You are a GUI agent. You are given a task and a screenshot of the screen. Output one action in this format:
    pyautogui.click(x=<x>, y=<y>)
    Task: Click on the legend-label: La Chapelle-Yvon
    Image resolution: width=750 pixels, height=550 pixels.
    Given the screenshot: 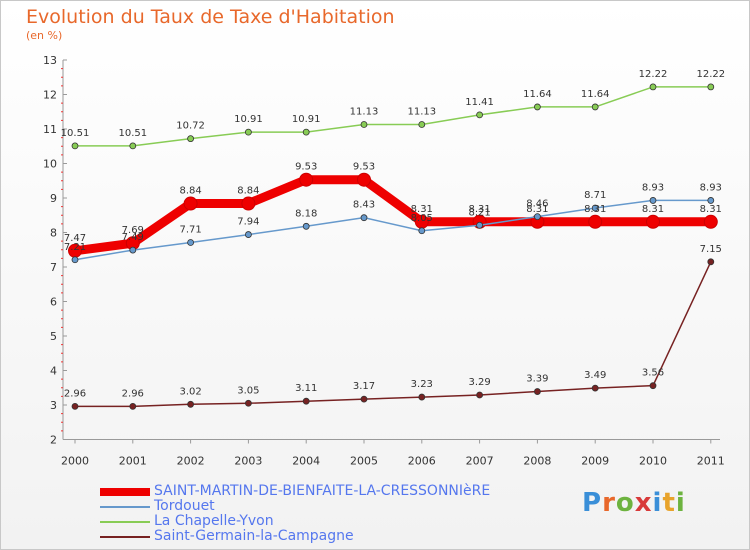 What is the action you would take?
    pyautogui.click(x=214, y=521)
    